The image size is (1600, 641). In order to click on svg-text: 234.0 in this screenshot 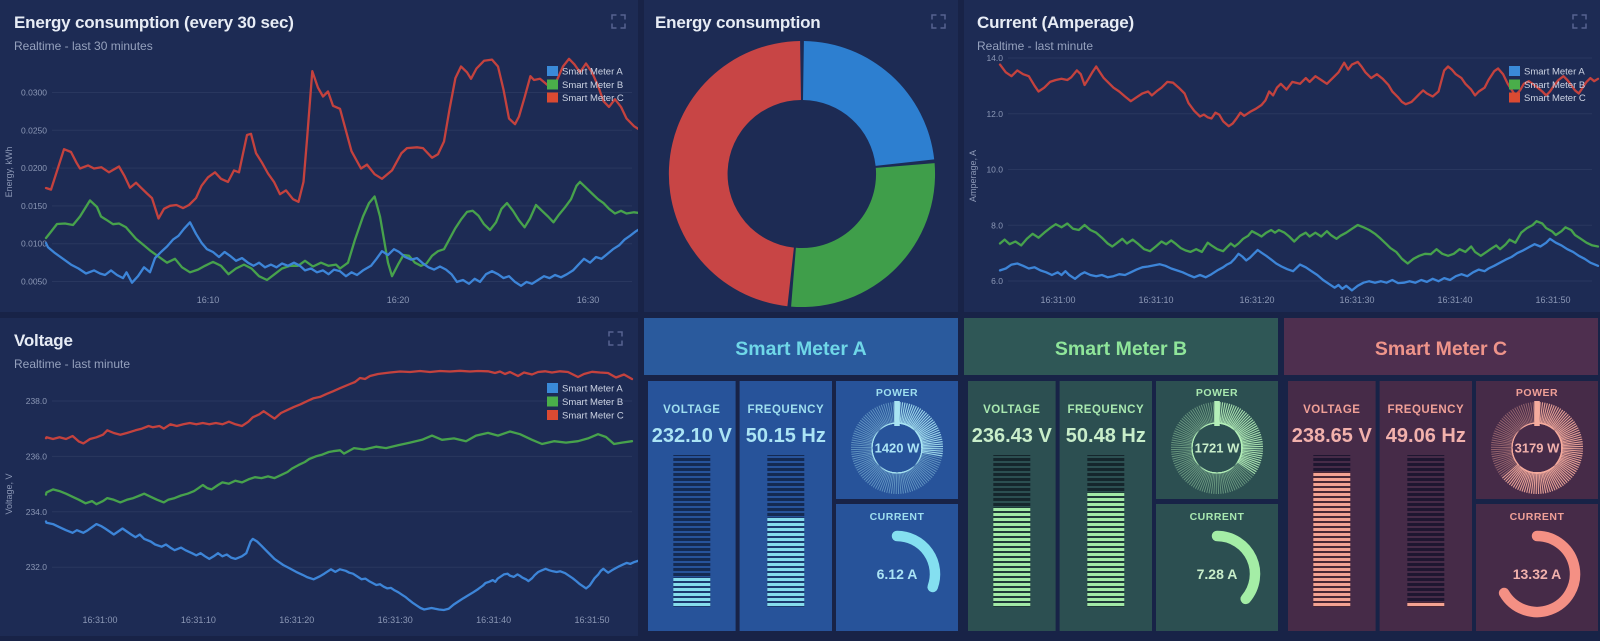, I will do `click(37, 512)`.